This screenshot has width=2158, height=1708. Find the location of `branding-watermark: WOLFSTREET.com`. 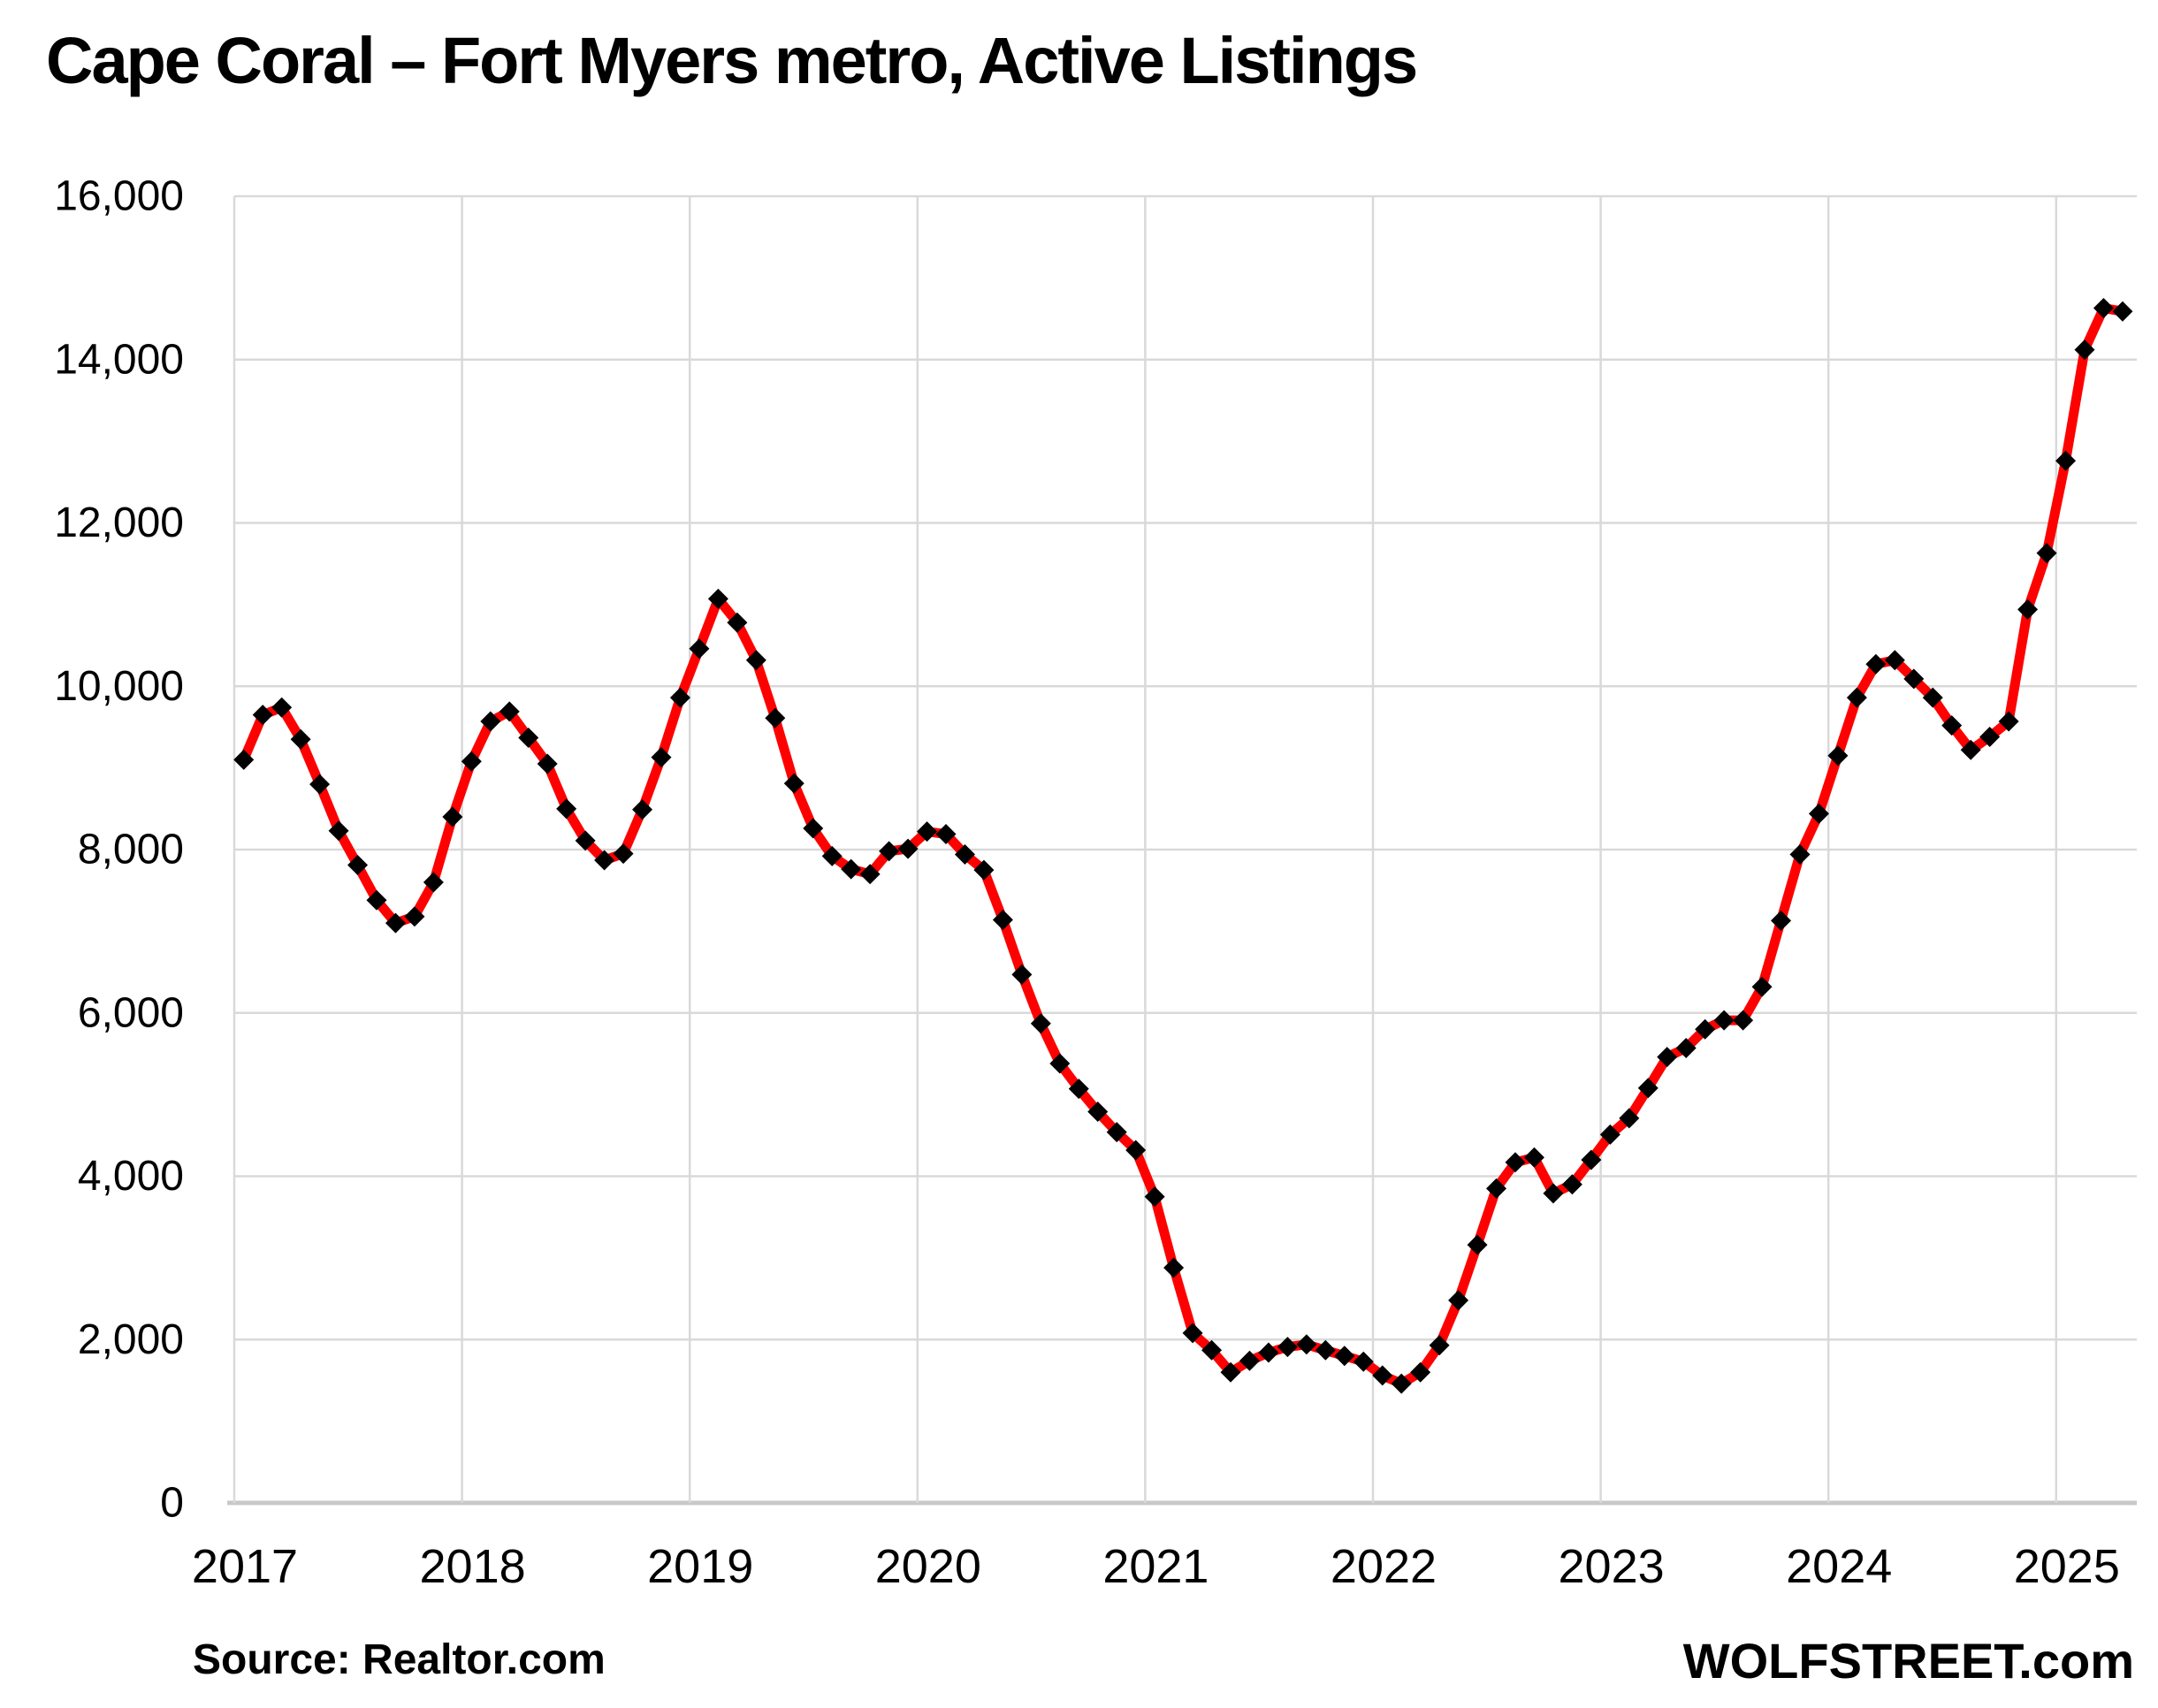

branding-watermark: WOLFSTREET.com is located at coordinates (1908, 1661).